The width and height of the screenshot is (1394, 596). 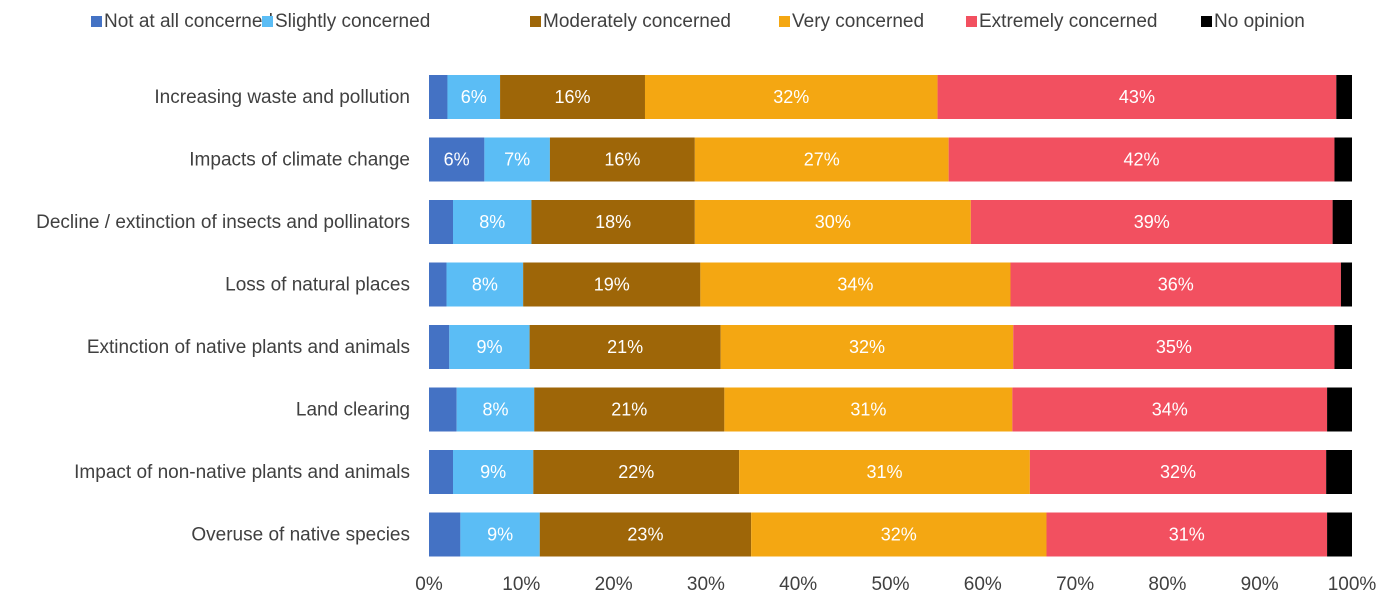 What do you see at coordinates (706, 584) in the screenshot?
I see `x-tick-label: 30%` at bounding box center [706, 584].